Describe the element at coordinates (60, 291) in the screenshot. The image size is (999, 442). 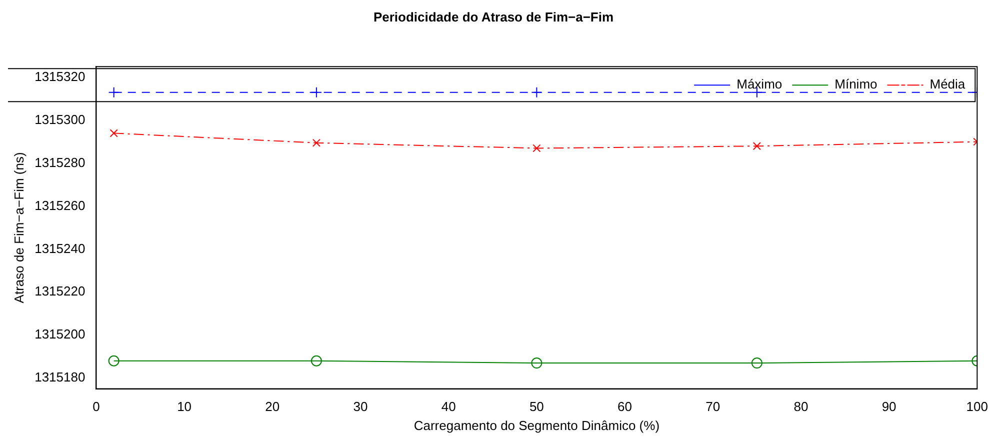
I see `y-tick-label: 1315220` at that location.